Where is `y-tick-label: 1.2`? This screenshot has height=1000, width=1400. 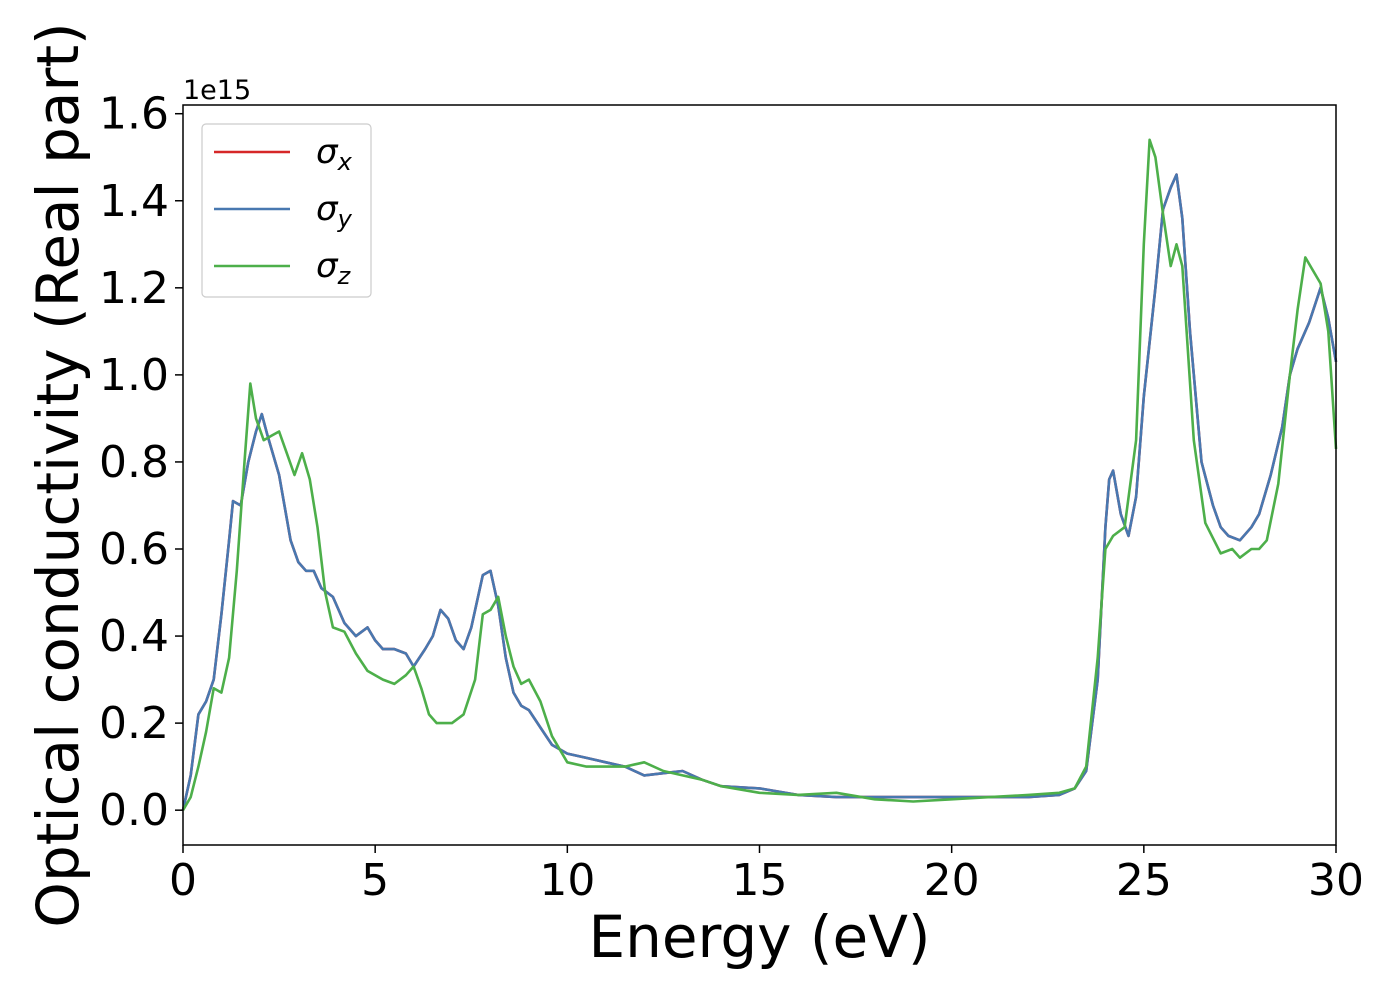
y-tick-label: 1.2 is located at coordinates (134, 288).